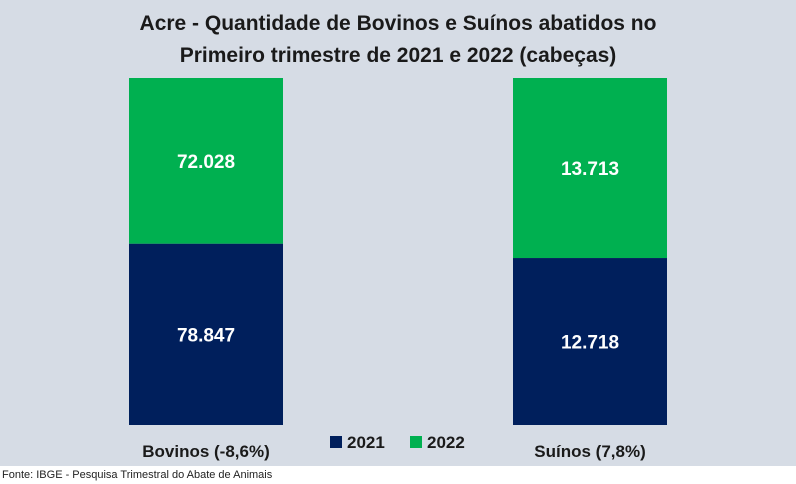 Image resolution: width=796 pixels, height=484 pixels. I want to click on data-label-2021-2: 12.718, so click(590, 343).